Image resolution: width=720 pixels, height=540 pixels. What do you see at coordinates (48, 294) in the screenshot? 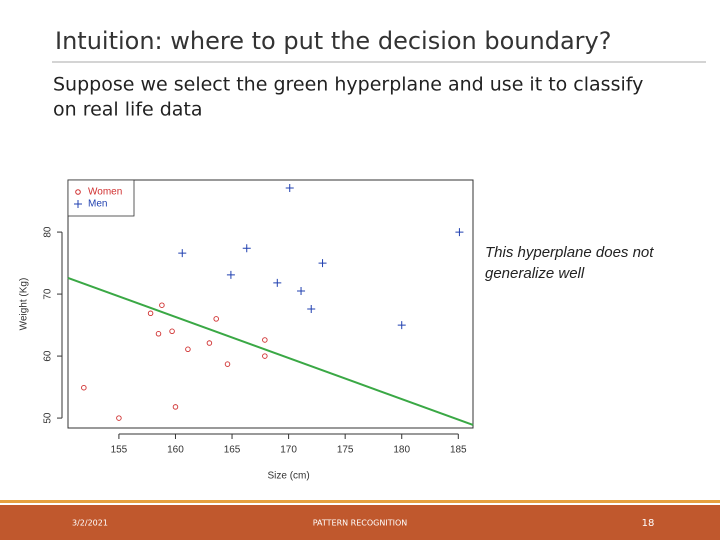
I see `y-tick-label: 70` at bounding box center [48, 294].